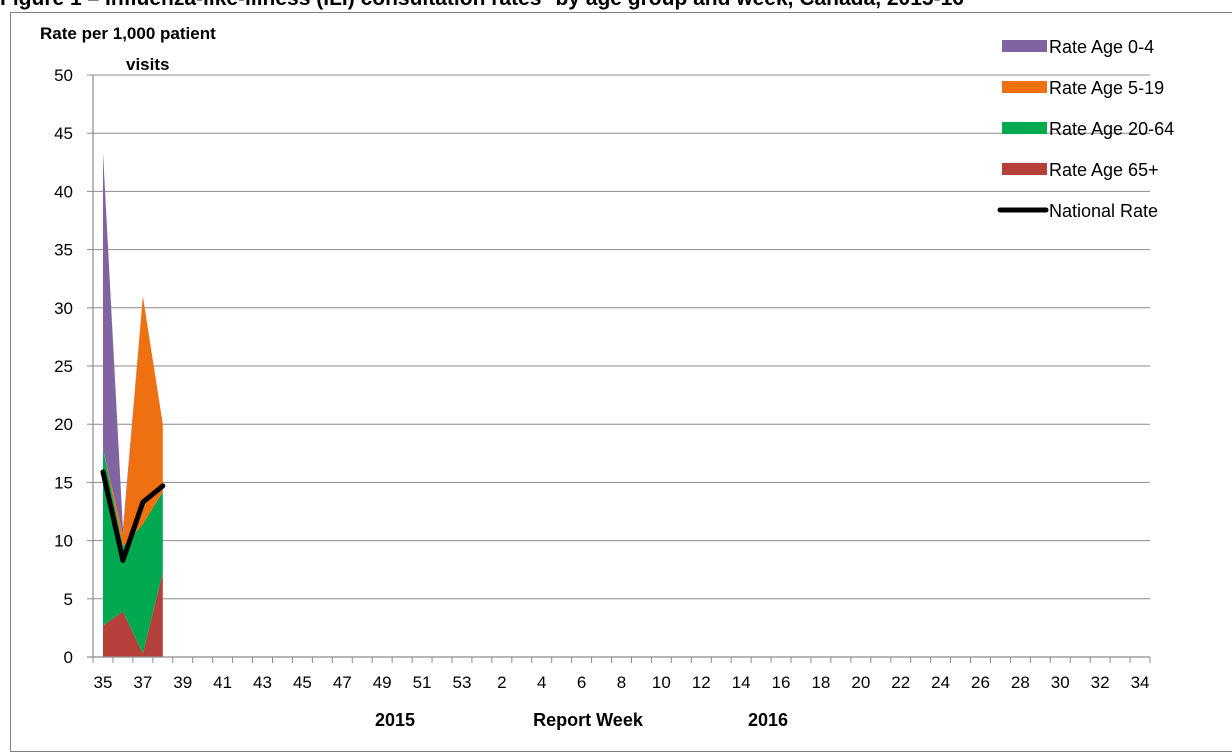 The height and width of the screenshot is (752, 1232). Describe the element at coordinates (588, 720) in the screenshot. I see `x-axis-label: Report Week` at that location.